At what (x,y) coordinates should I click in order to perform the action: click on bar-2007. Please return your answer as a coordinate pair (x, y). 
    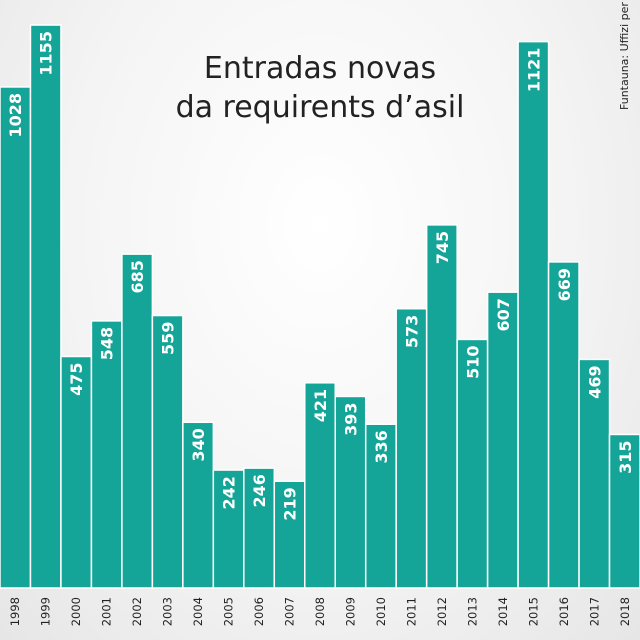
    Looking at the image, I should click on (289, 534).